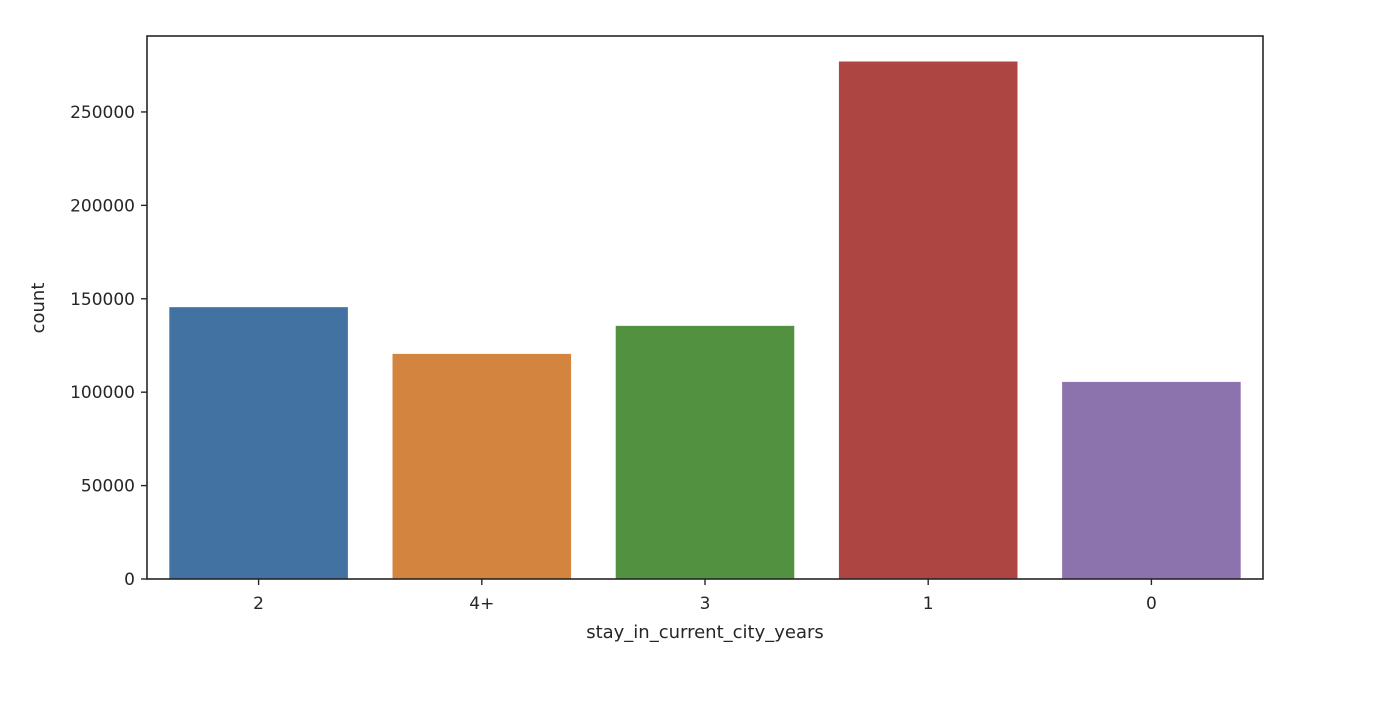 This screenshot has width=1392, height=706. I want to click on x-tick-label: 1, so click(928, 604).